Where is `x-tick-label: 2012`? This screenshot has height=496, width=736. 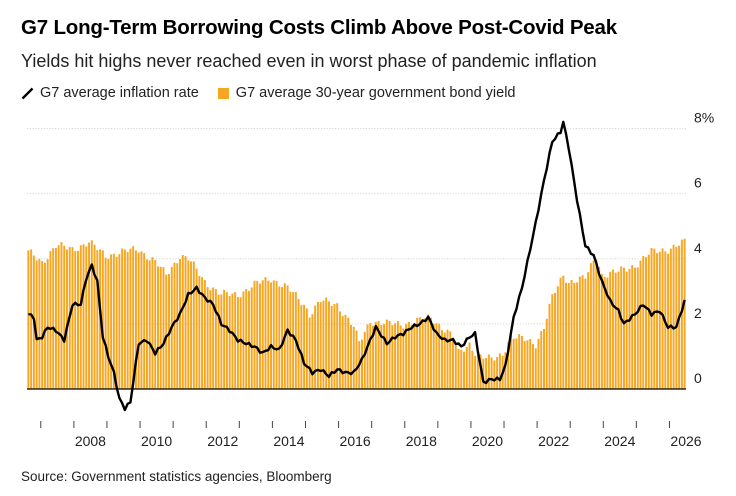
x-tick-label: 2012 is located at coordinates (222, 441).